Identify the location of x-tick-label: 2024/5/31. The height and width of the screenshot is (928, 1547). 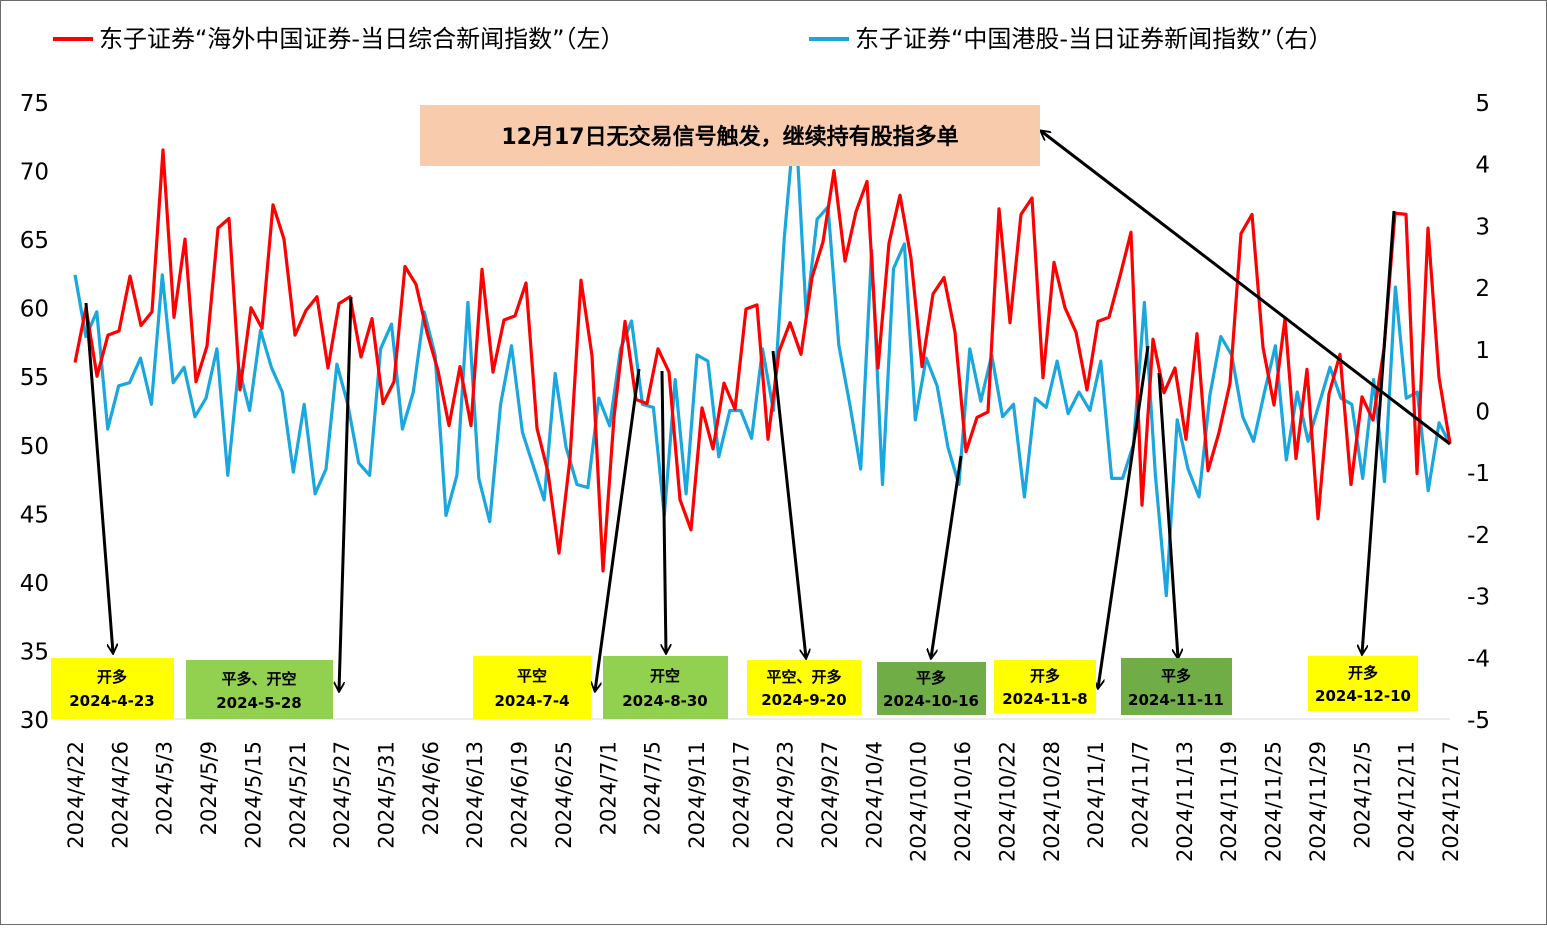
(386, 795).